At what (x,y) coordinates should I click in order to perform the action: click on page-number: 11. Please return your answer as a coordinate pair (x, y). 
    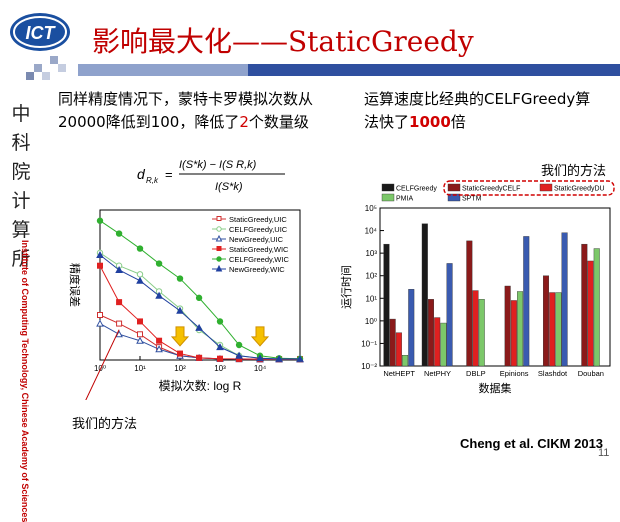
    Looking at the image, I should click on (604, 453).